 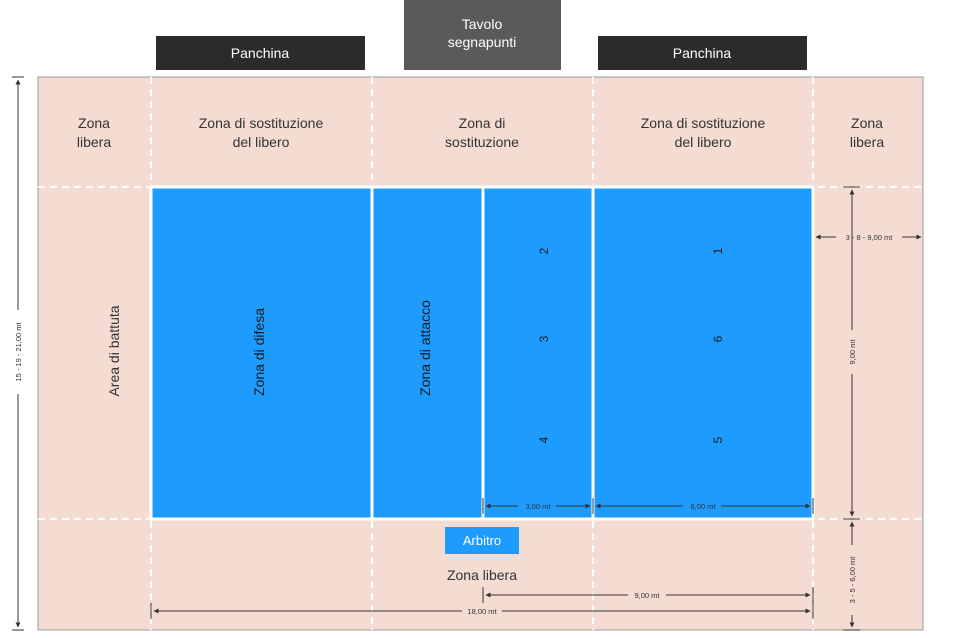 What do you see at coordinates (94, 142) in the screenshot?
I see `free-zone-left-label-2: libera` at bounding box center [94, 142].